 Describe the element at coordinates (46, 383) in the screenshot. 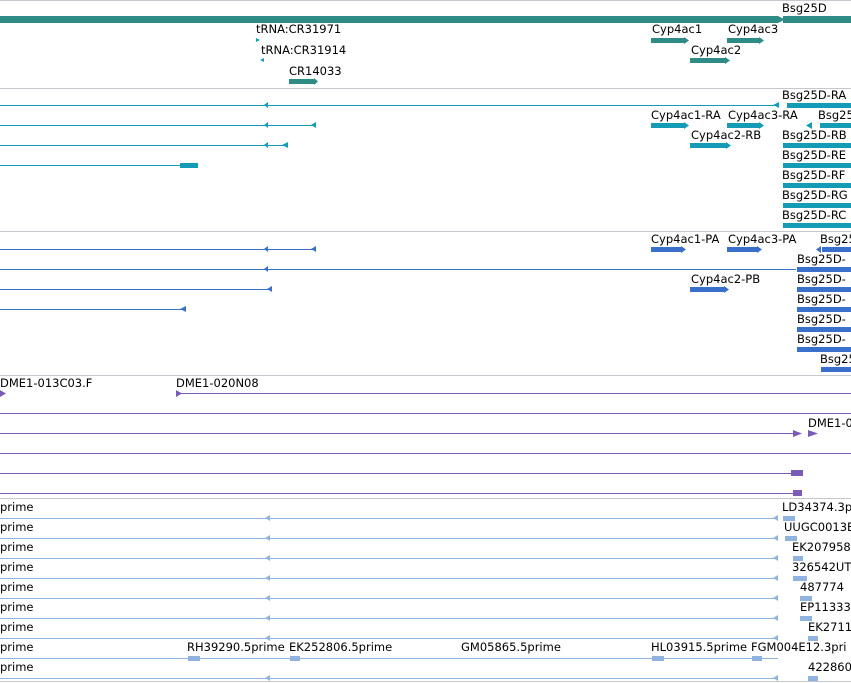

I see `clone-label: DME1-013C03.F` at that location.